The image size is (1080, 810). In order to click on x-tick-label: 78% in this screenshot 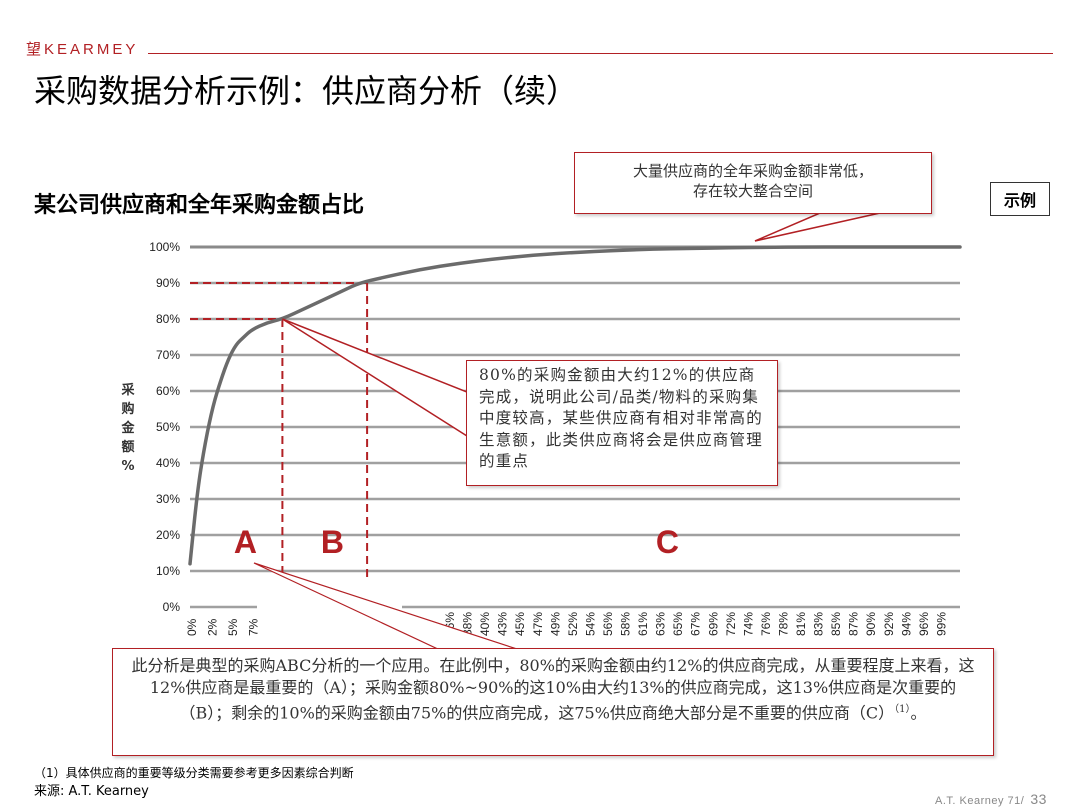, I will do `click(783, 624)`.